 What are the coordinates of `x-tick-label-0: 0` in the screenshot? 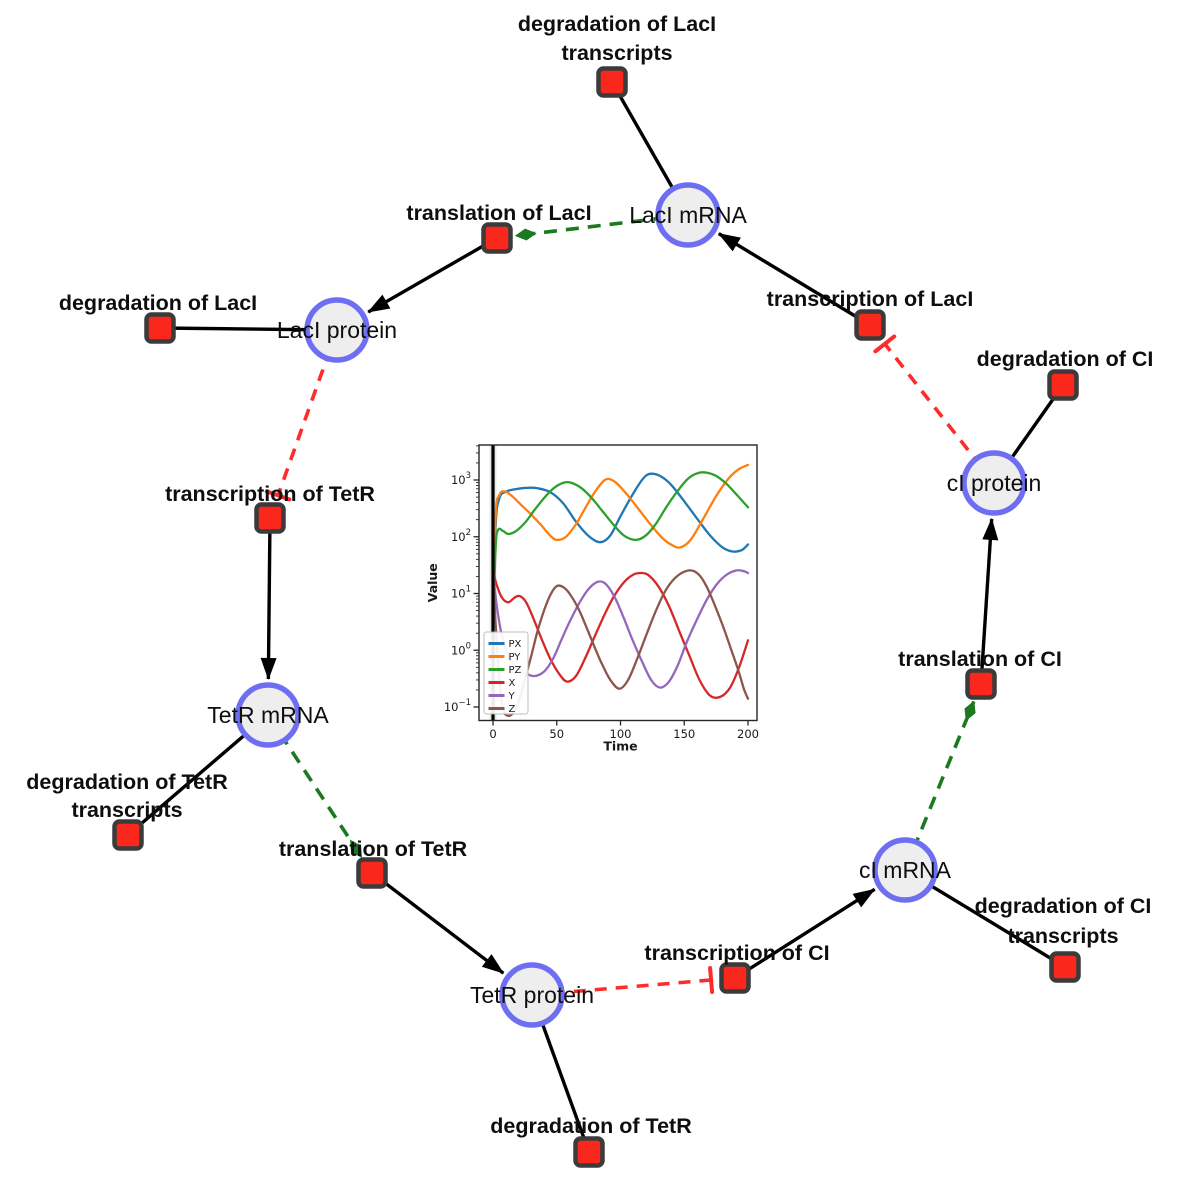 It's located at (492, 734).